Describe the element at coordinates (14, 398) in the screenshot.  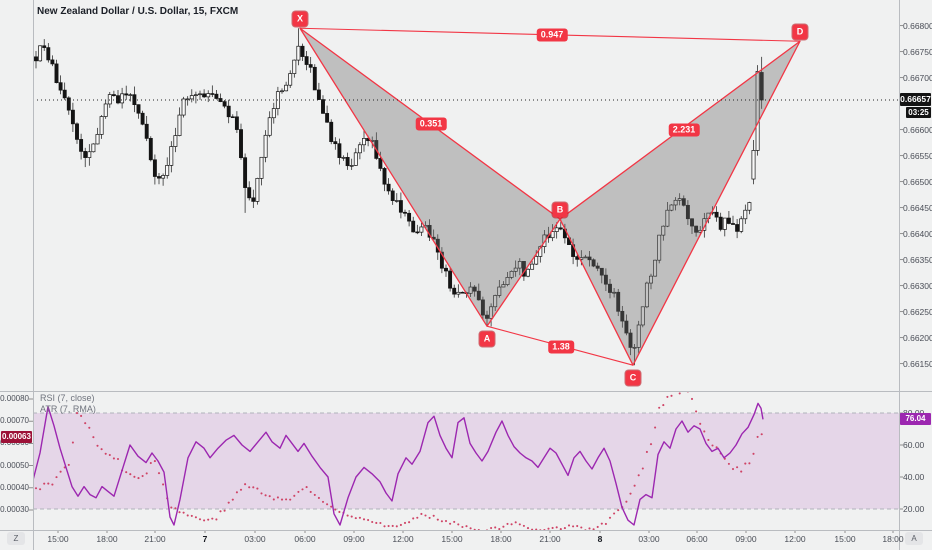
I see `atr-tick-label: 0.00080` at that location.